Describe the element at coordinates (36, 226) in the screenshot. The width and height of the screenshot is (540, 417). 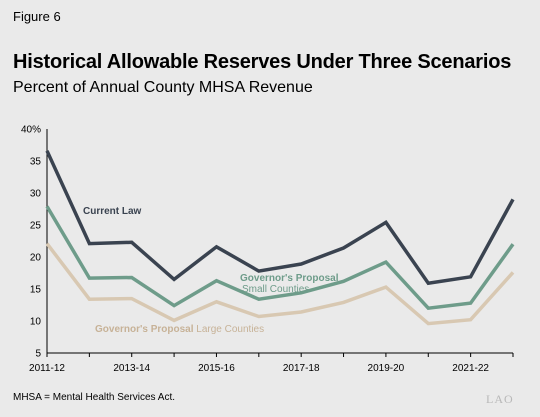
I see `y-tick-label: 25` at that location.